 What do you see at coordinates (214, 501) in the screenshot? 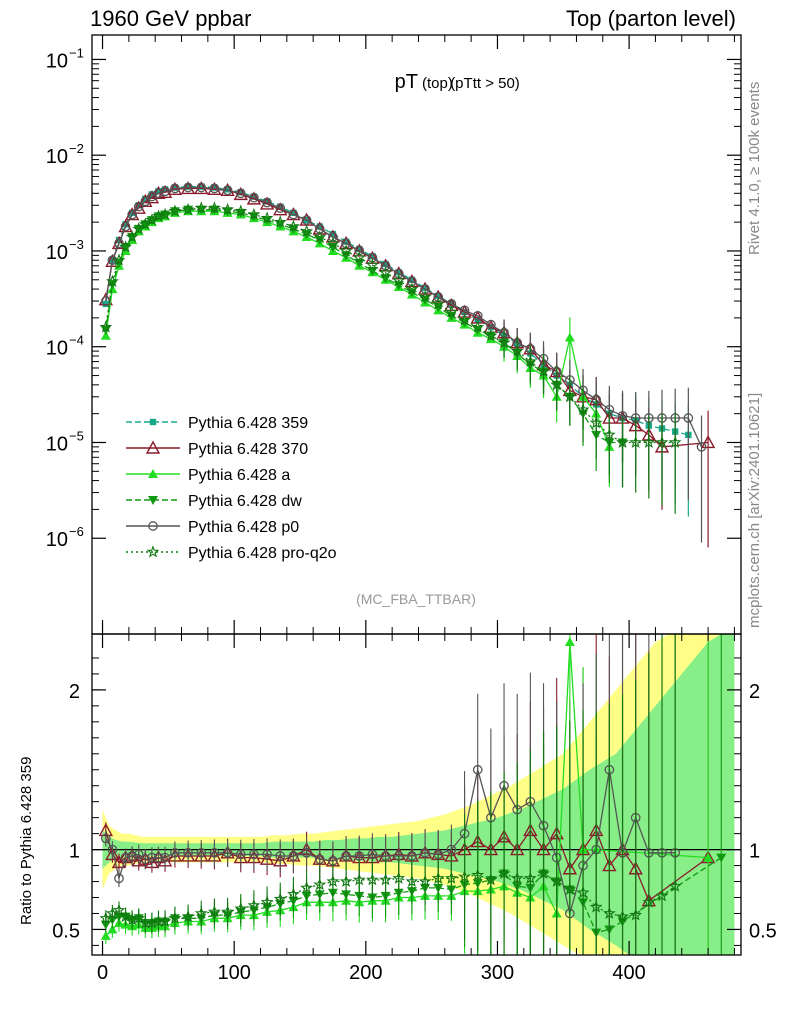
I see `legend-item-dw: Pythia 6.428 dw` at bounding box center [214, 501].